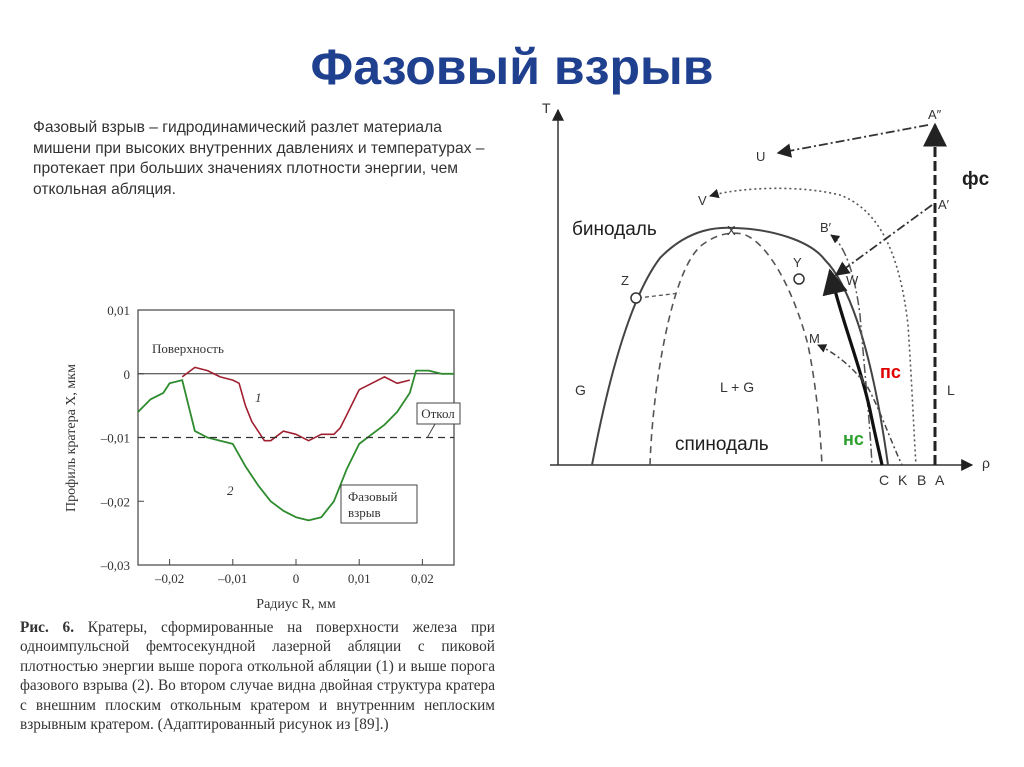 The image size is (1024, 767). I want to click on label-w: W, so click(852, 280).